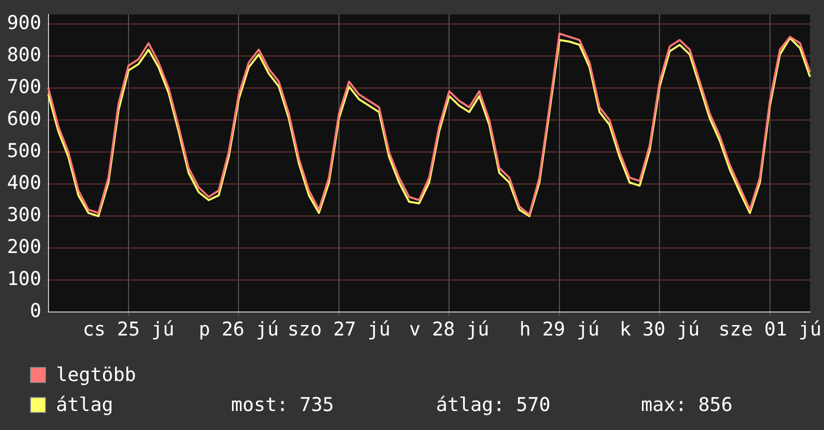 This screenshot has height=430, width=824. Describe the element at coordinates (660, 329) in the screenshot. I see `x-tick-label: k 30 jú` at that location.